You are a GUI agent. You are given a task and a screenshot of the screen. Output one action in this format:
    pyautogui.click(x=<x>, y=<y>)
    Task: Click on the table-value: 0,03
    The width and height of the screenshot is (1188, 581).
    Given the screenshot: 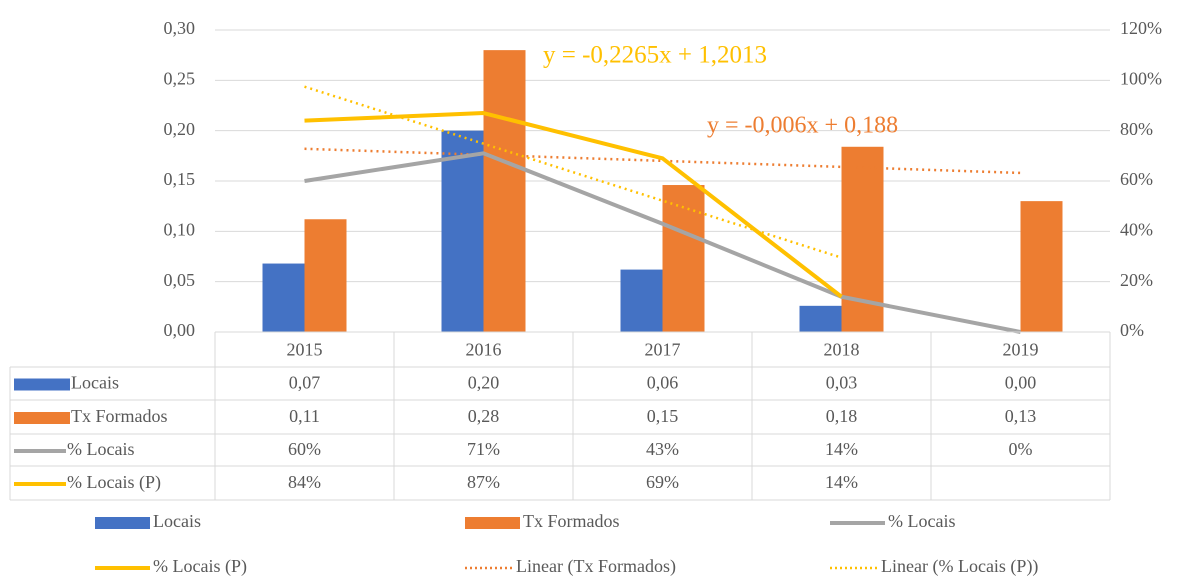 What is the action you would take?
    pyautogui.click(x=842, y=383)
    